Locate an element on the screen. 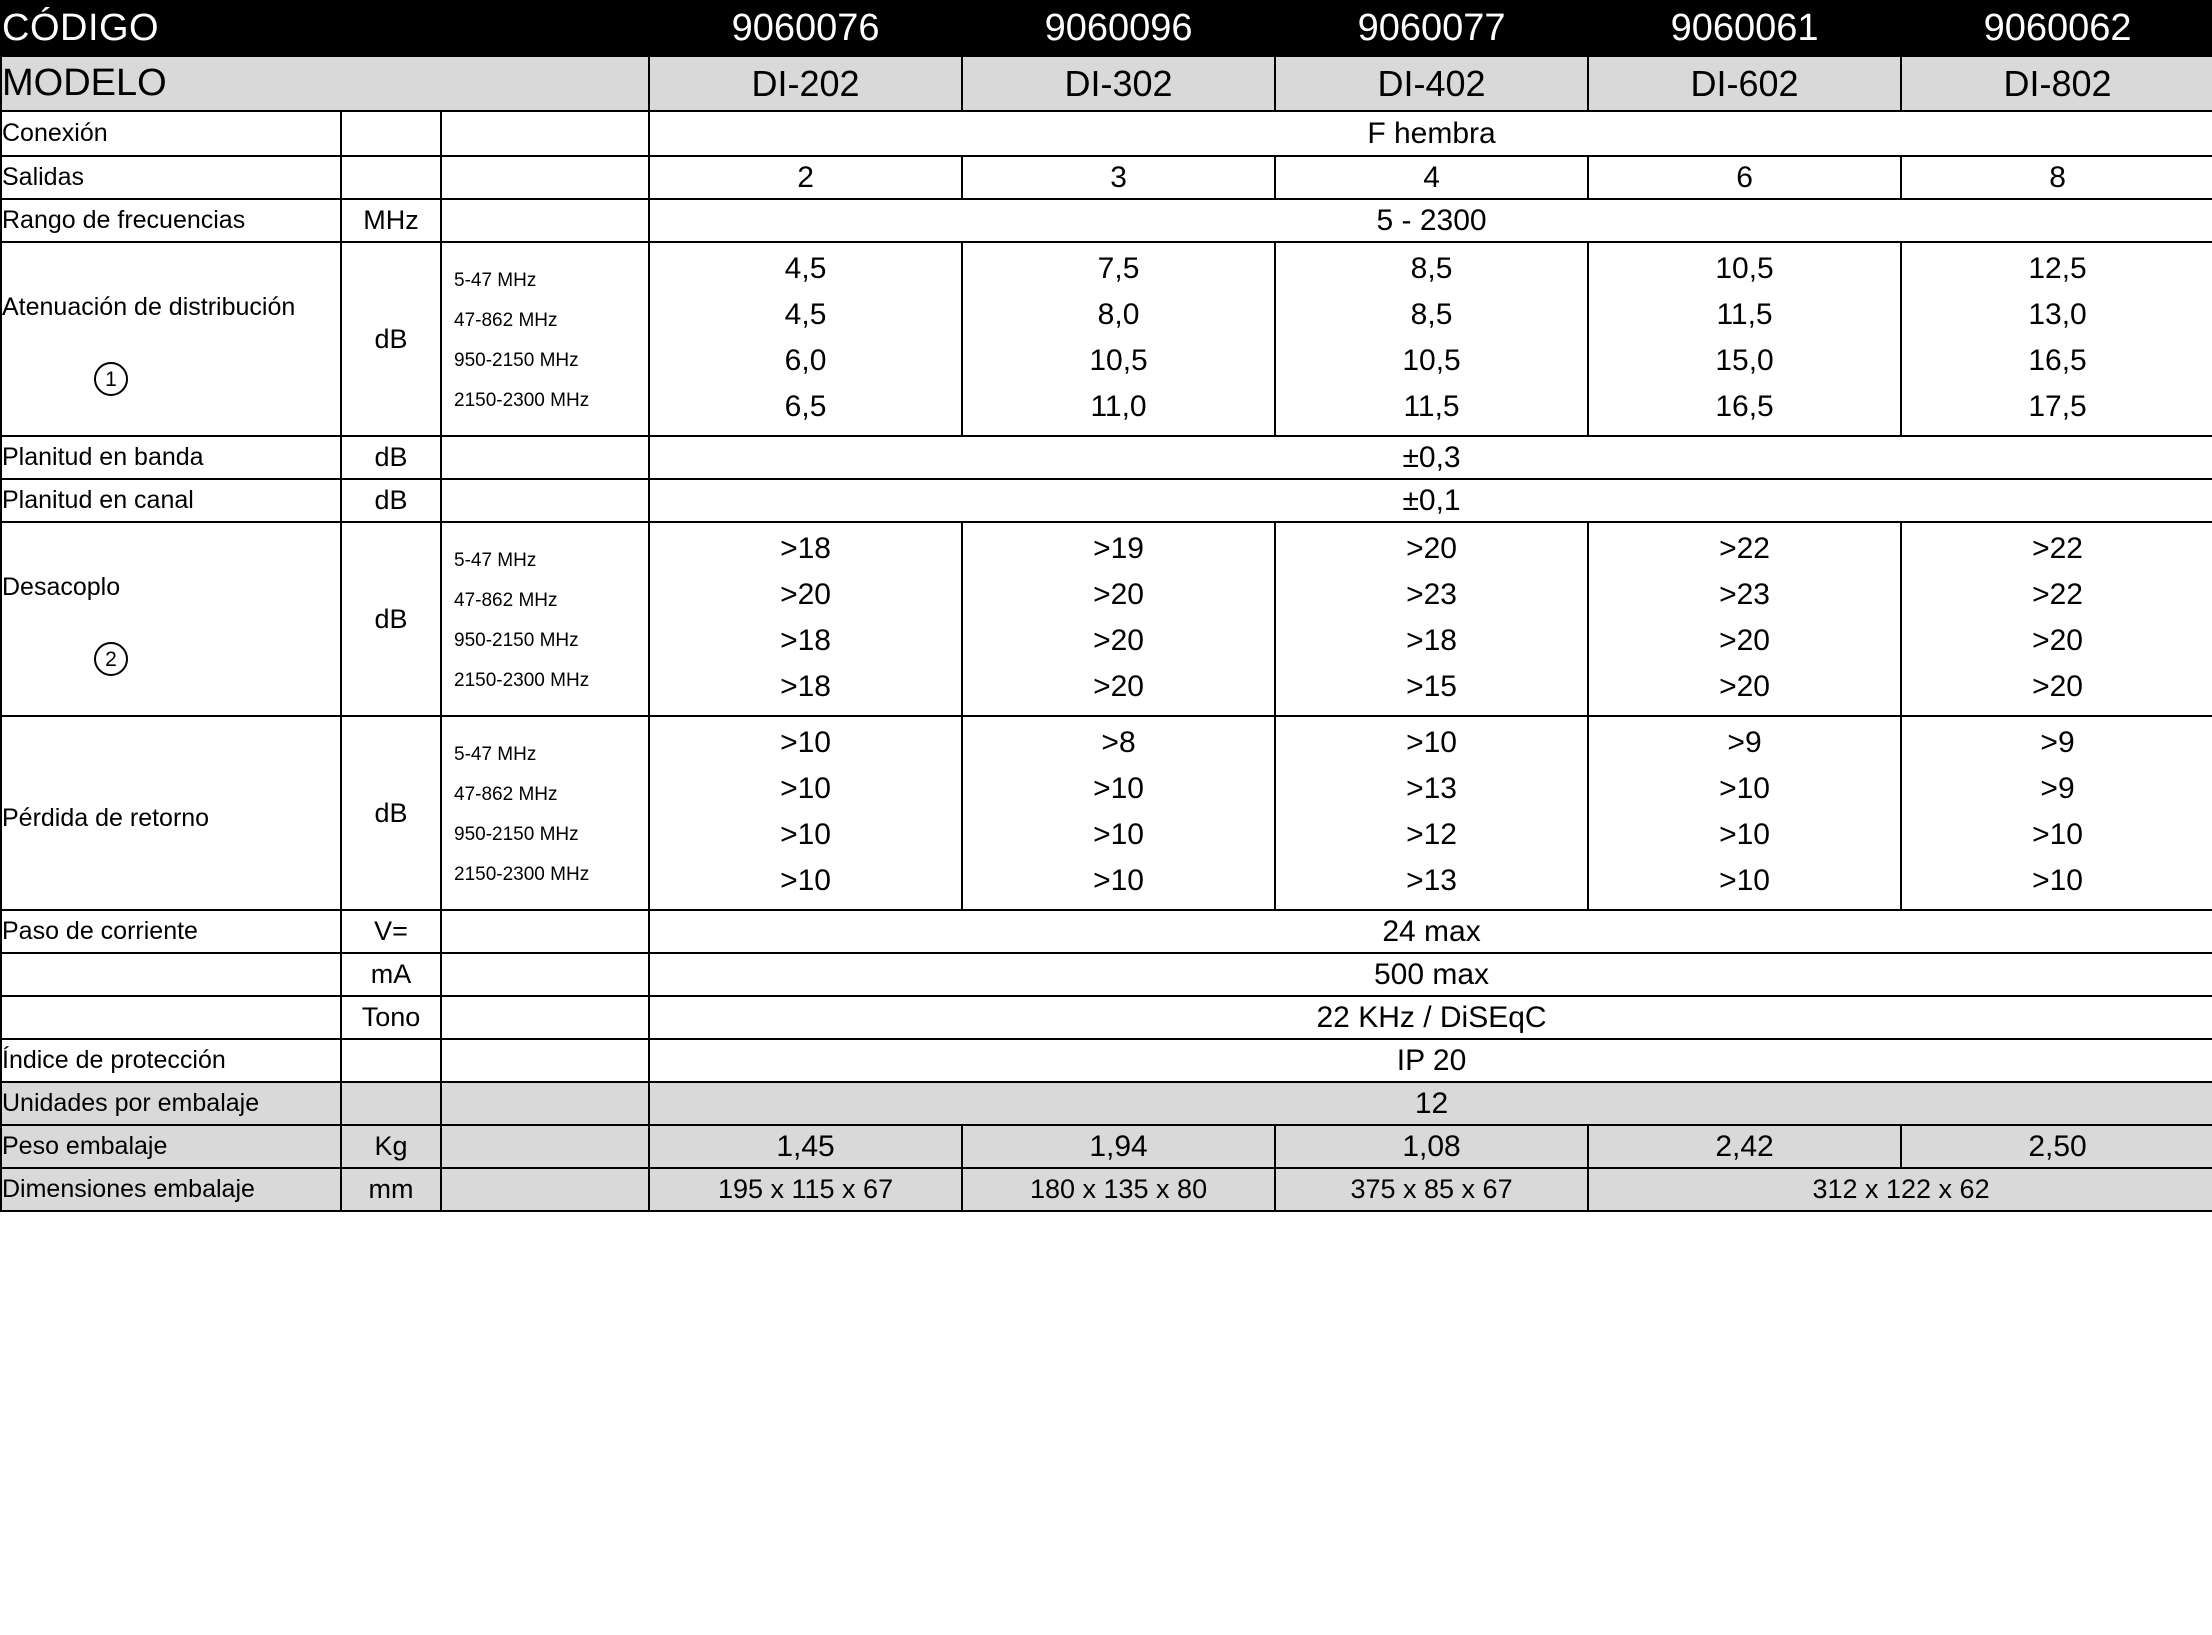  cell-value: 12,5 is located at coordinates (2057, 268).